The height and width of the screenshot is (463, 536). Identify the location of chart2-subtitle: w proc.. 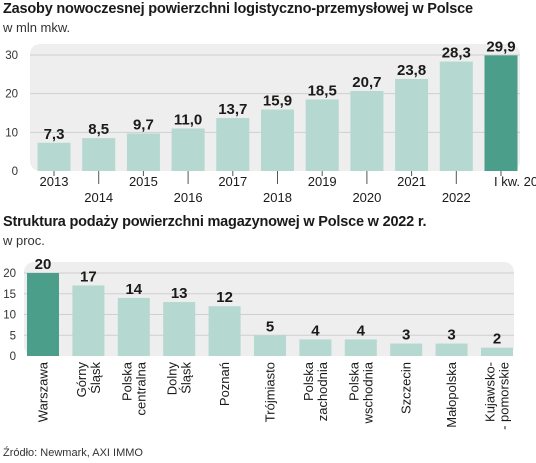
(24, 240).